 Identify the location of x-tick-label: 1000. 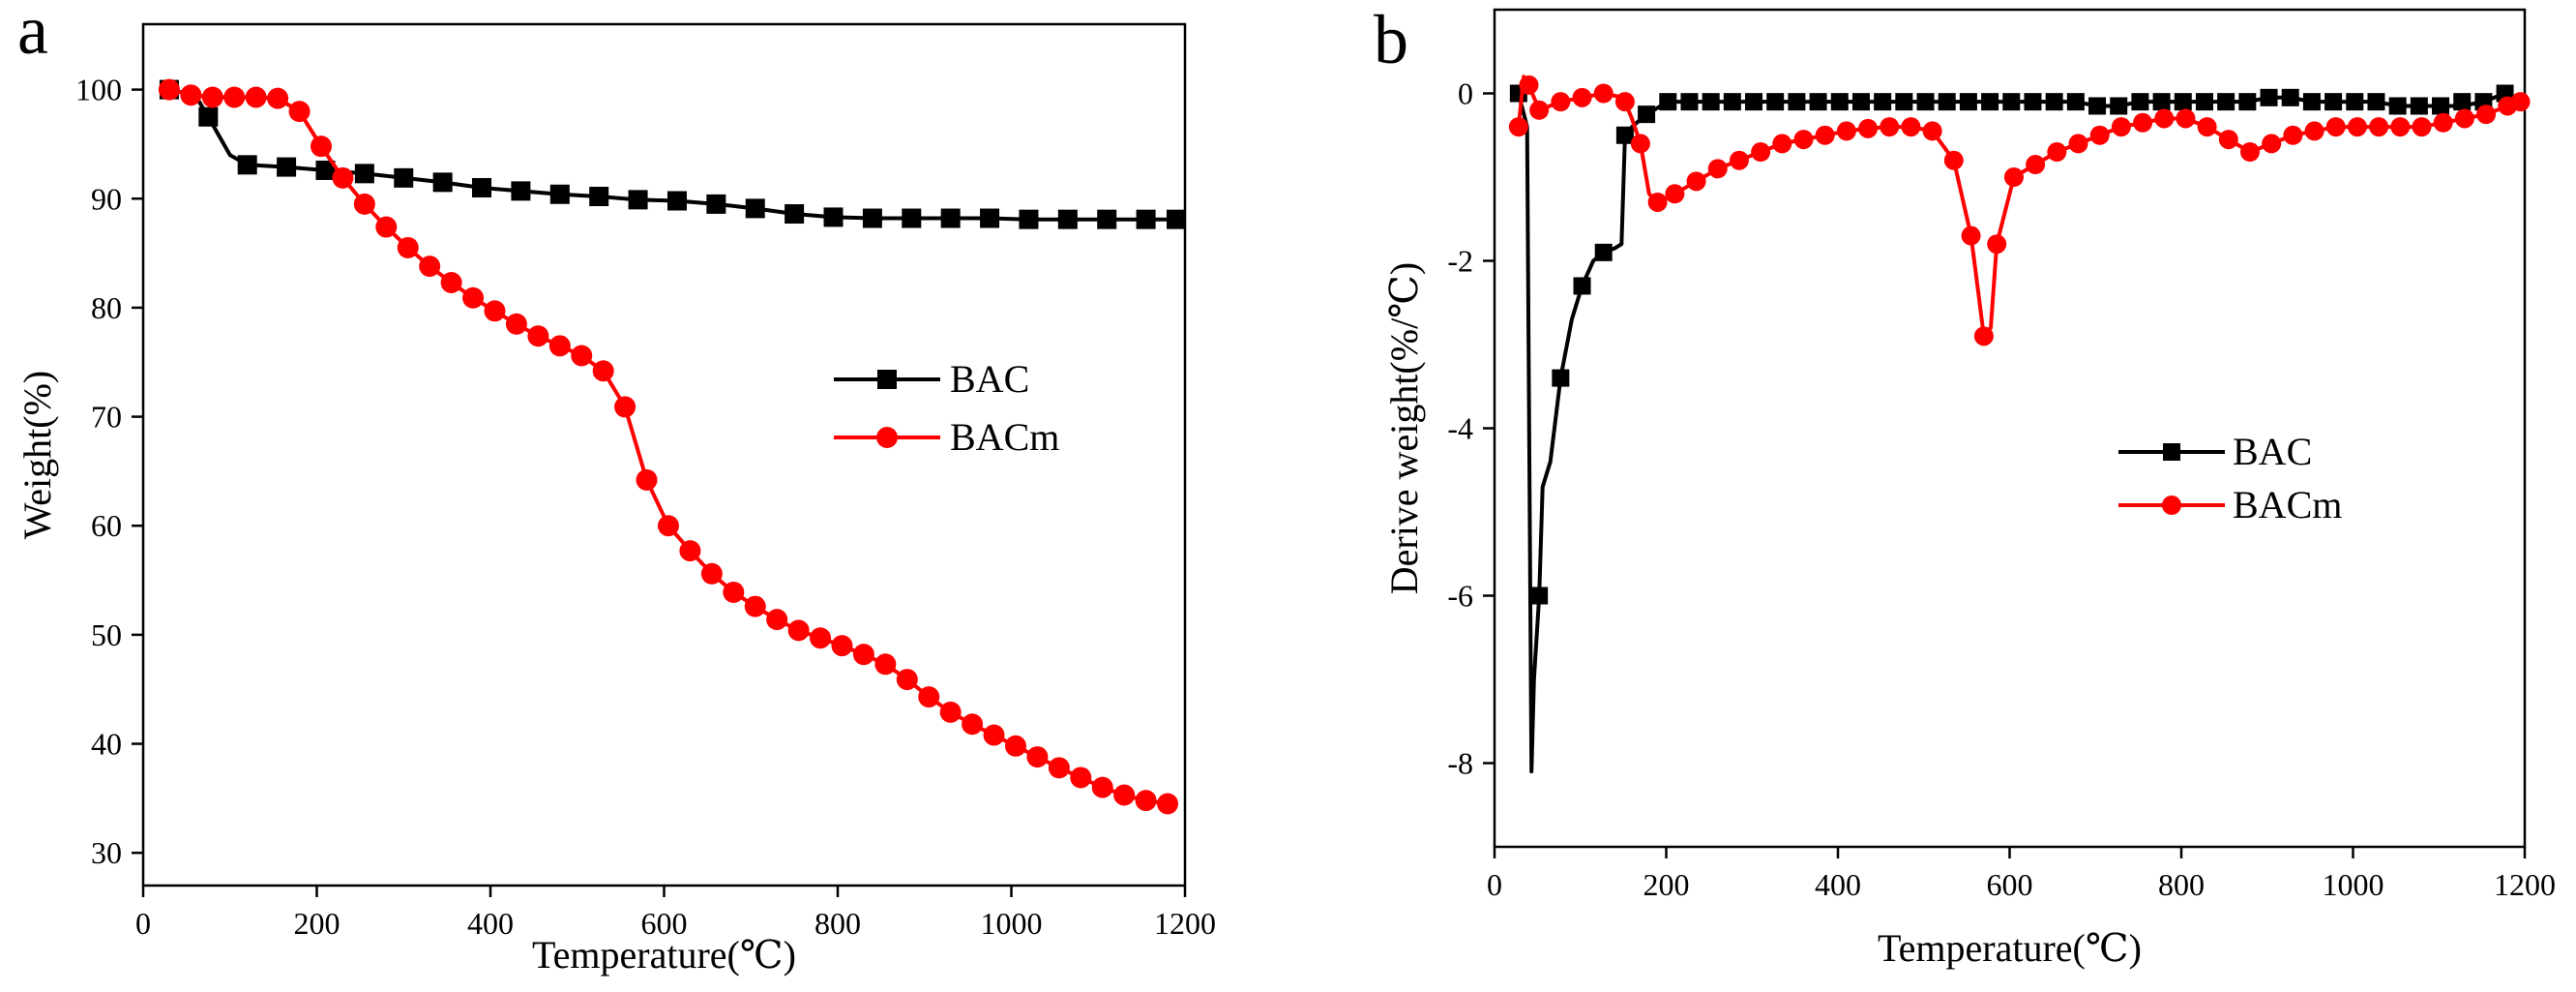
(1012, 923).